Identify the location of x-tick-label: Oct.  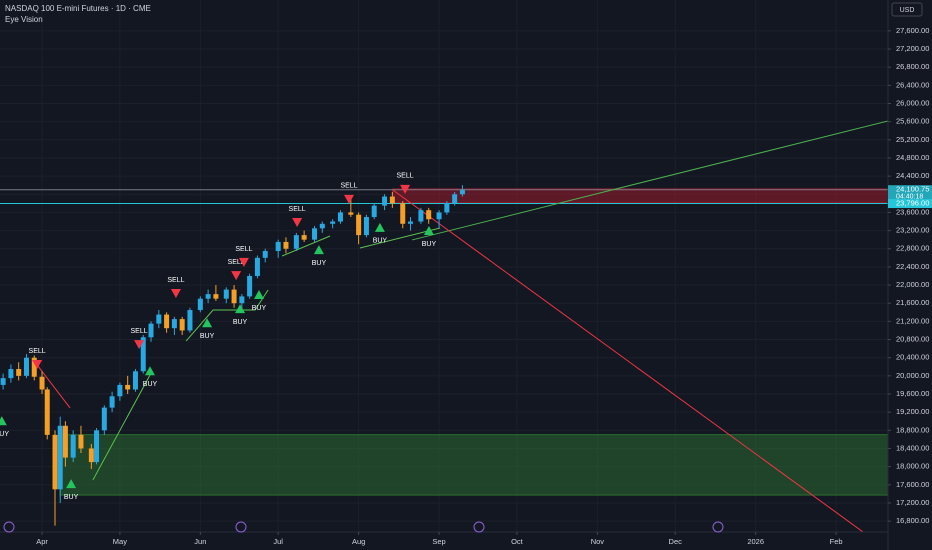
(517, 541).